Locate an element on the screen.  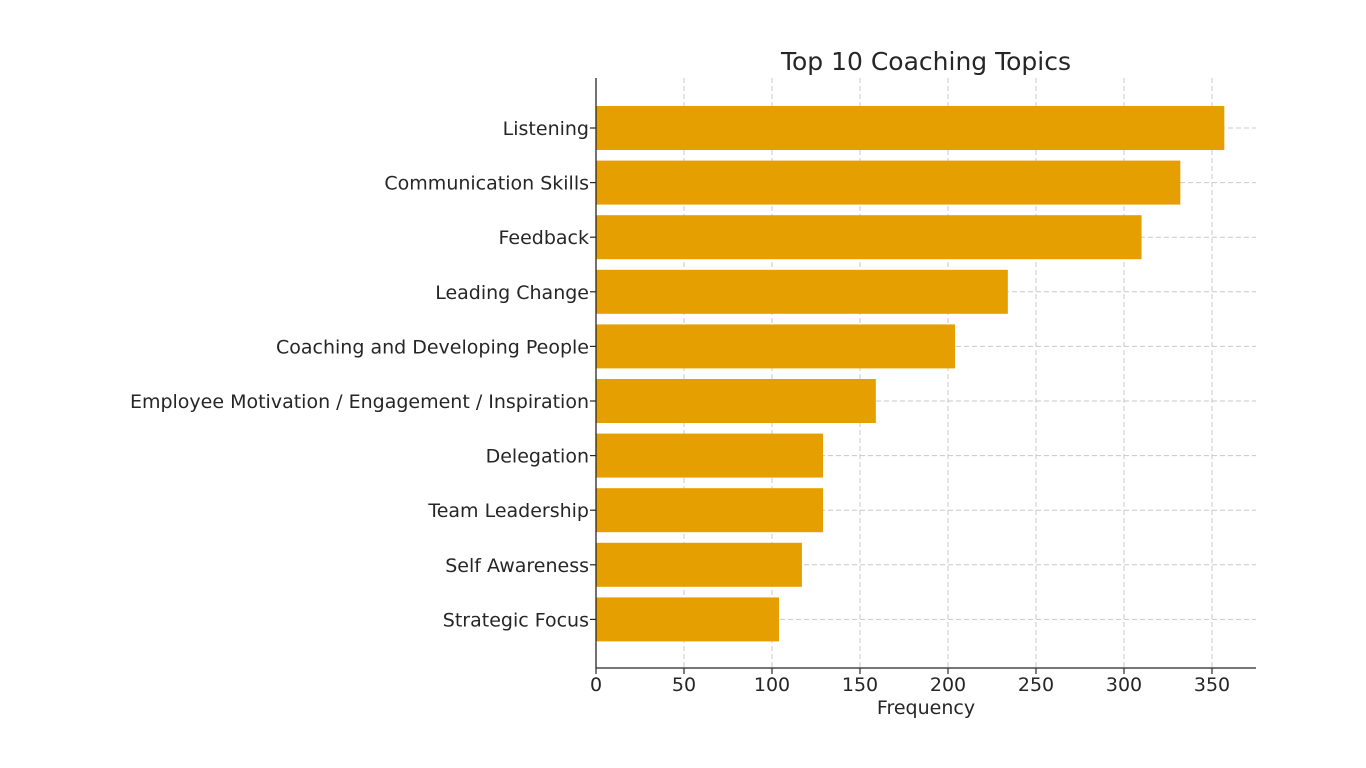
y-tick-label: Team Leadership is located at coordinates (508, 511).